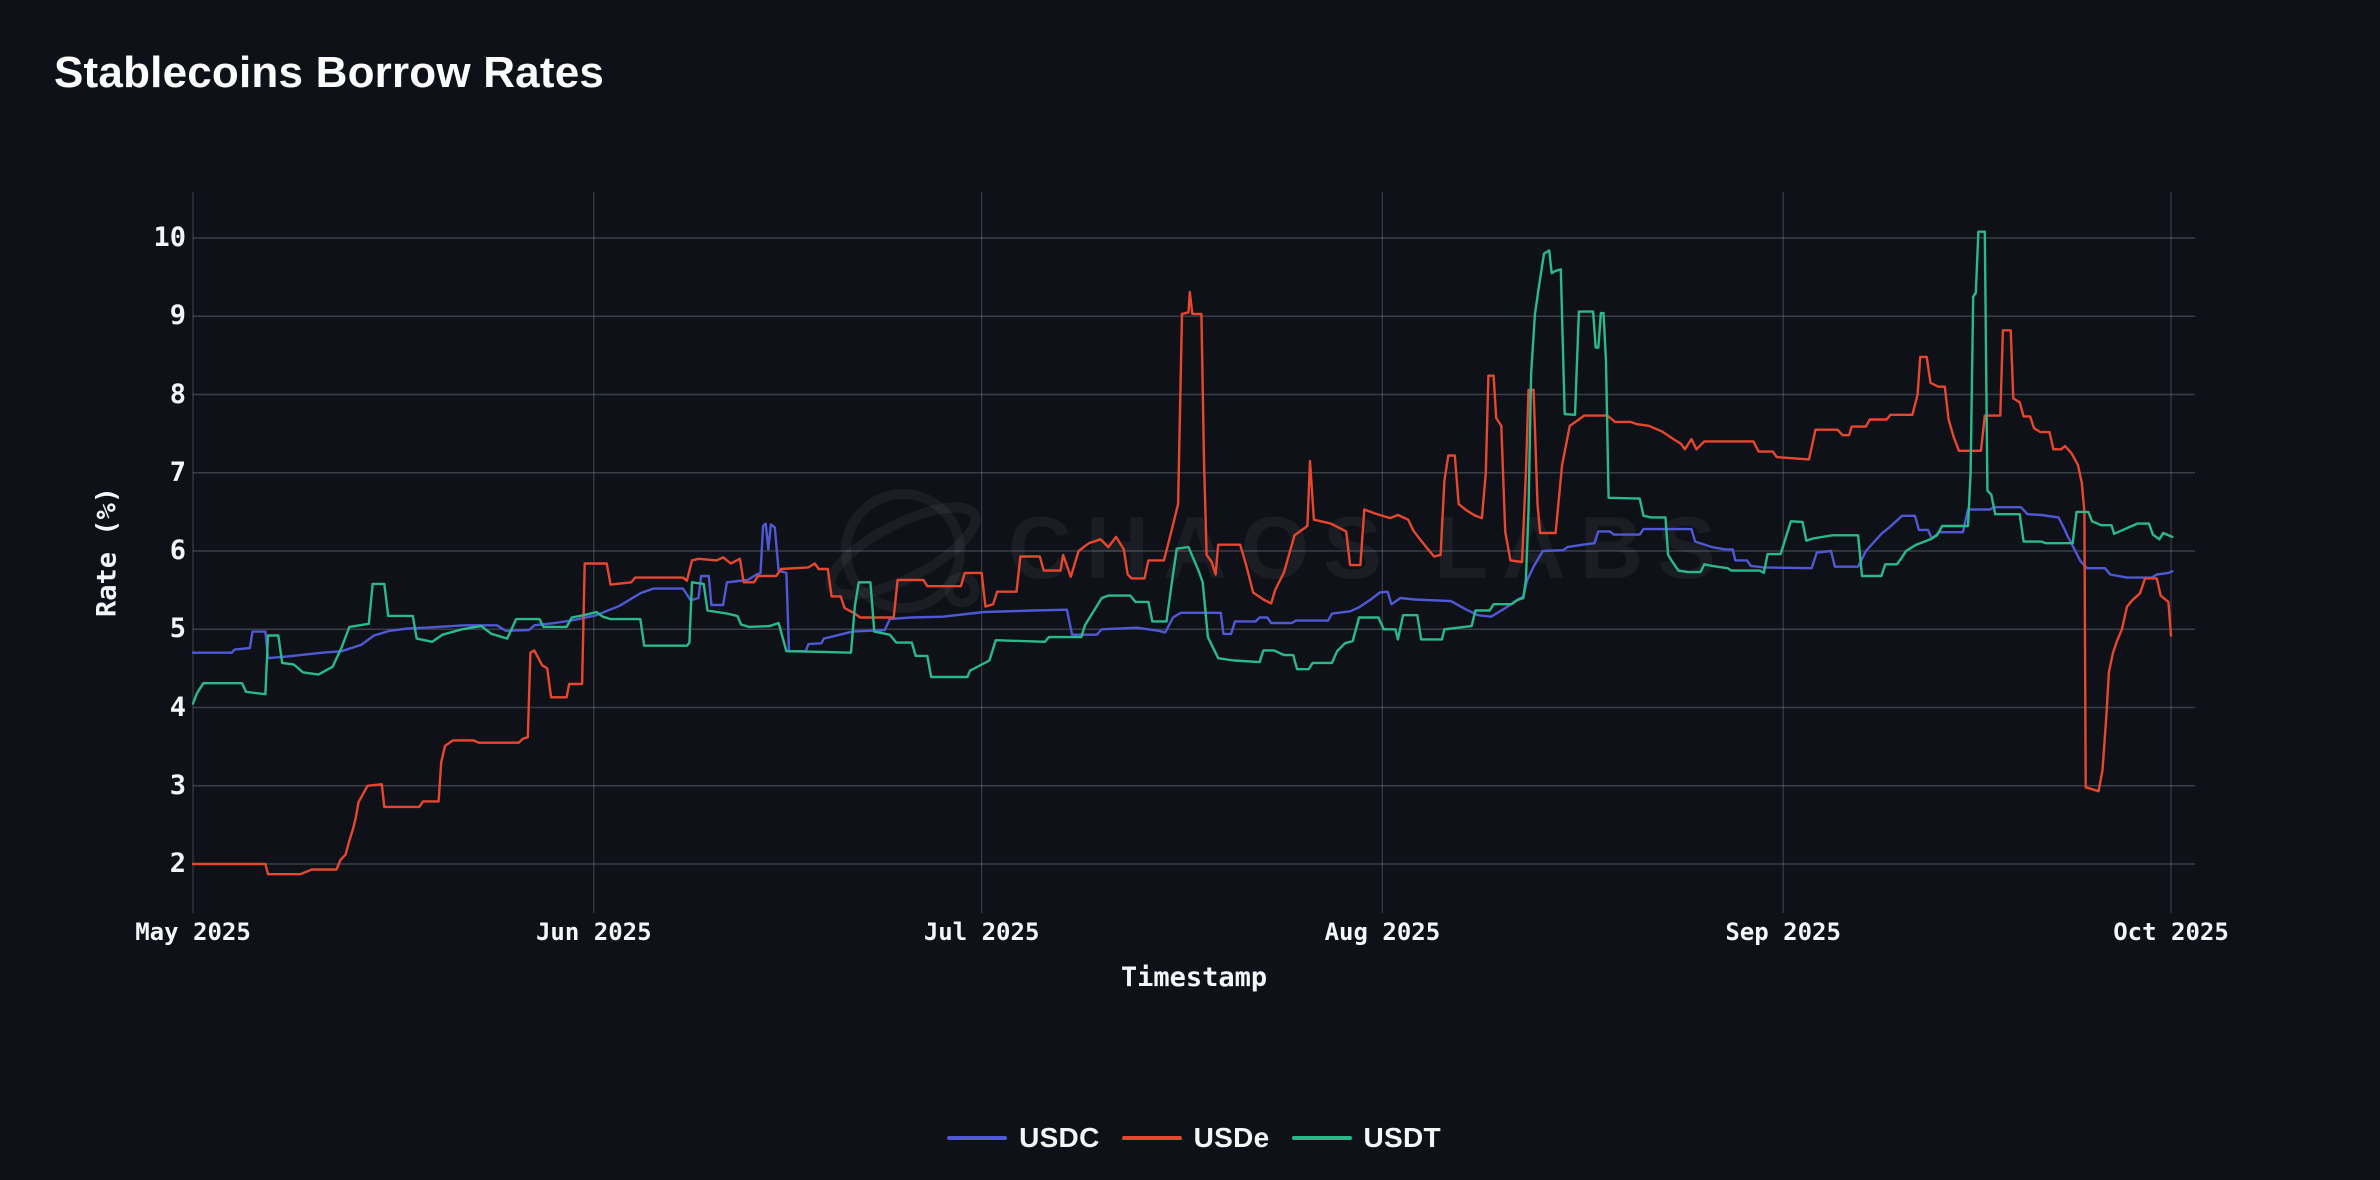 The height and width of the screenshot is (1180, 2380). Describe the element at coordinates (1059, 1137) in the screenshot. I see `legend-label: USDC` at that location.